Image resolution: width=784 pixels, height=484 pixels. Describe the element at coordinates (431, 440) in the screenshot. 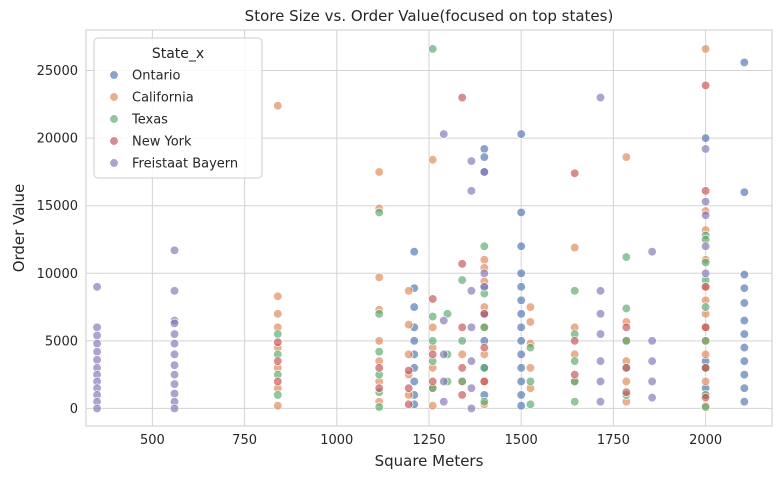

I see `x-axis-ticks: 500 750 1000 1250 1500 1750 2000` at that location.